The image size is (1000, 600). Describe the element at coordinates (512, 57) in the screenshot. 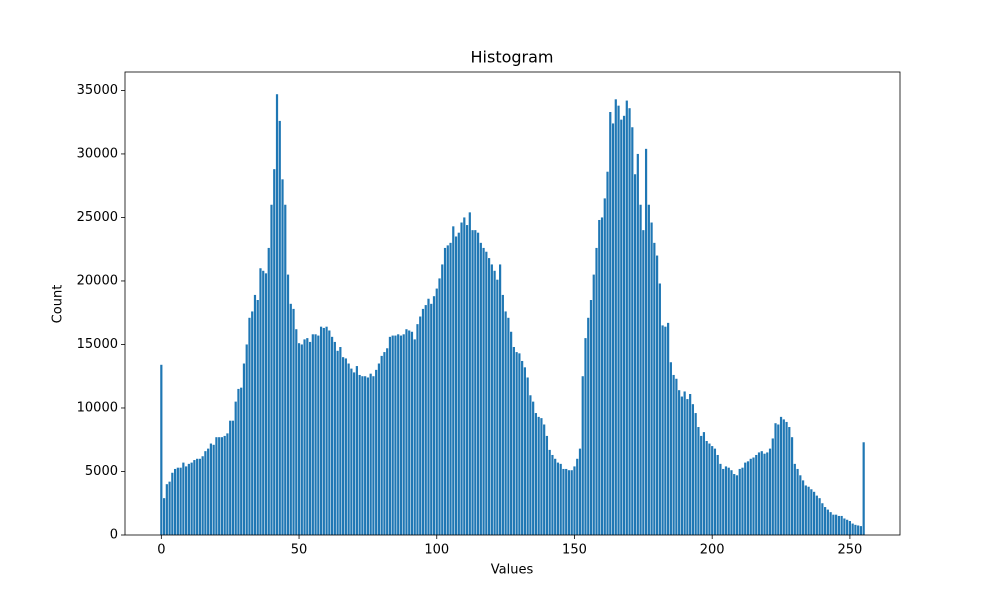

I see `chart-title: Histogram` at that location.